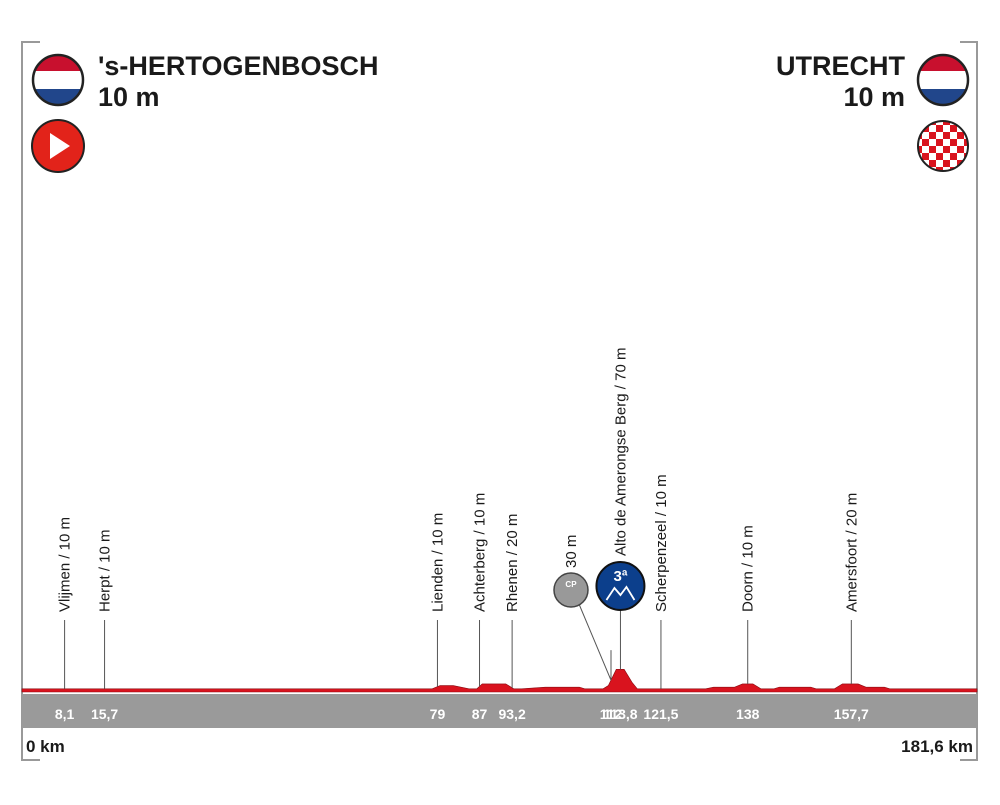 The height and width of the screenshot is (805, 1000). What do you see at coordinates (661, 543) in the screenshot?
I see `waypoint-label: Scherpenzeel / 10 m` at bounding box center [661, 543].